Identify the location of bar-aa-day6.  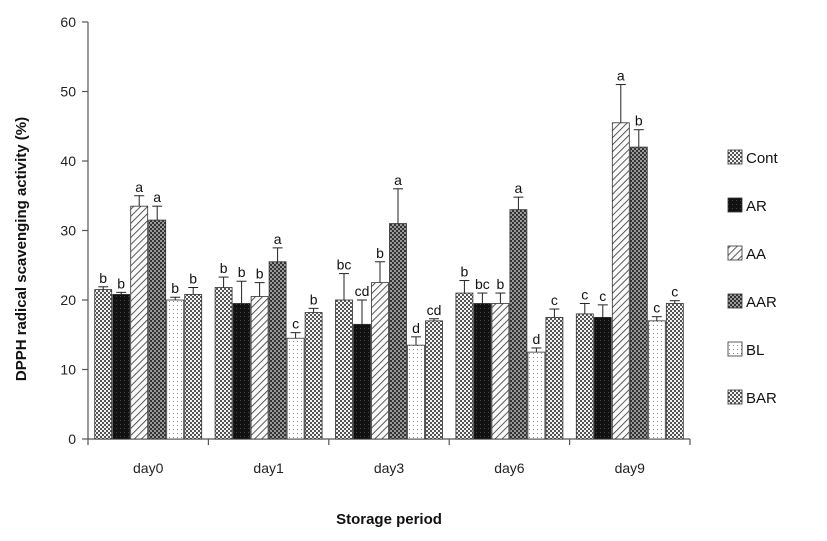
(500, 371).